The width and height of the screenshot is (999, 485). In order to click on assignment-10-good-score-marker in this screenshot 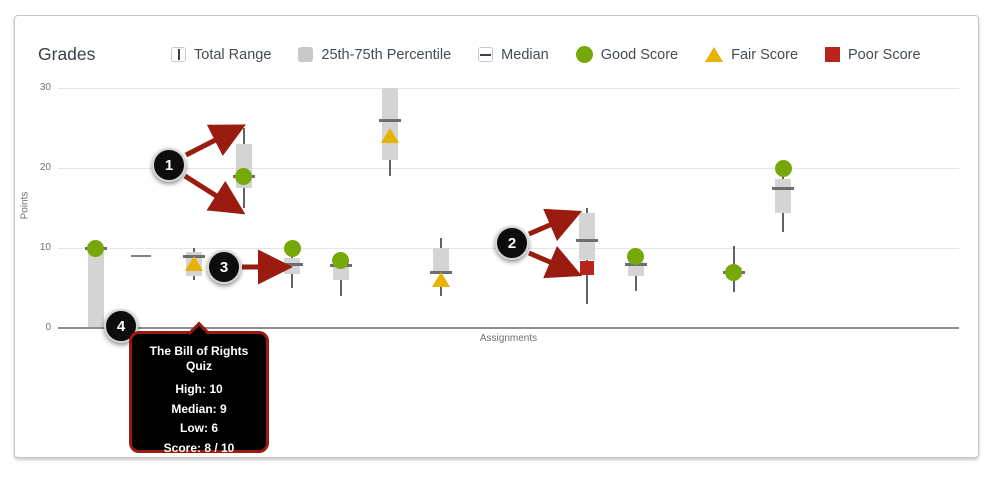, I will do `click(636, 256)`.